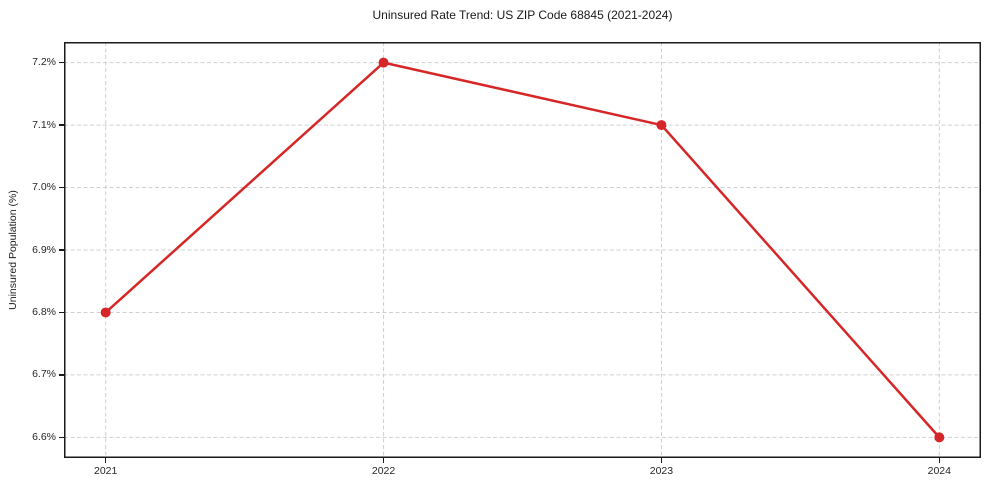 The image size is (989, 490). What do you see at coordinates (44, 249) in the screenshot?
I see `y-tick-label: 6.9%` at bounding box center [44, 249].